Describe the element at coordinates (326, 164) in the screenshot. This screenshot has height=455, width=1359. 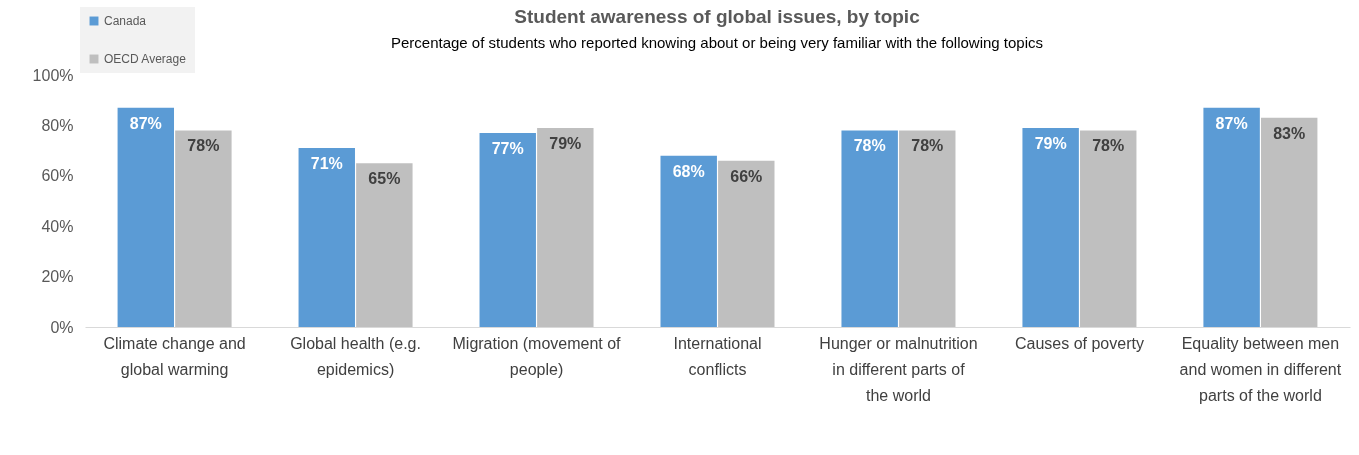
I see `data-label: 71%` at that location.